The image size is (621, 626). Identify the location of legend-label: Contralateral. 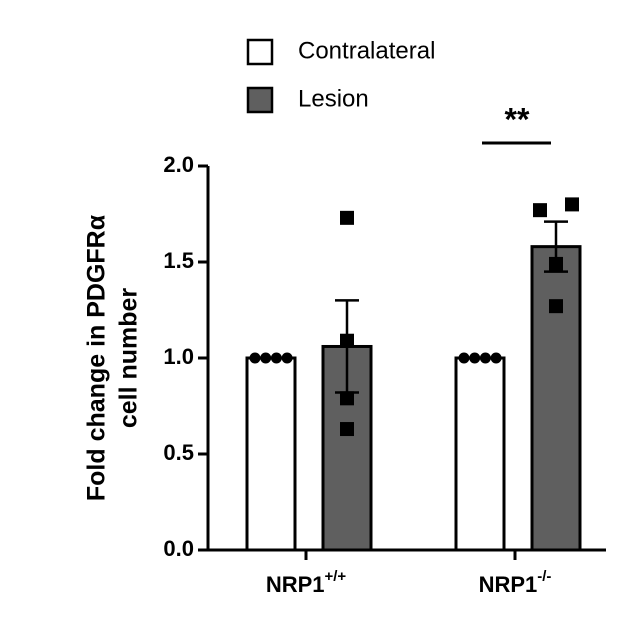
(366, 50).